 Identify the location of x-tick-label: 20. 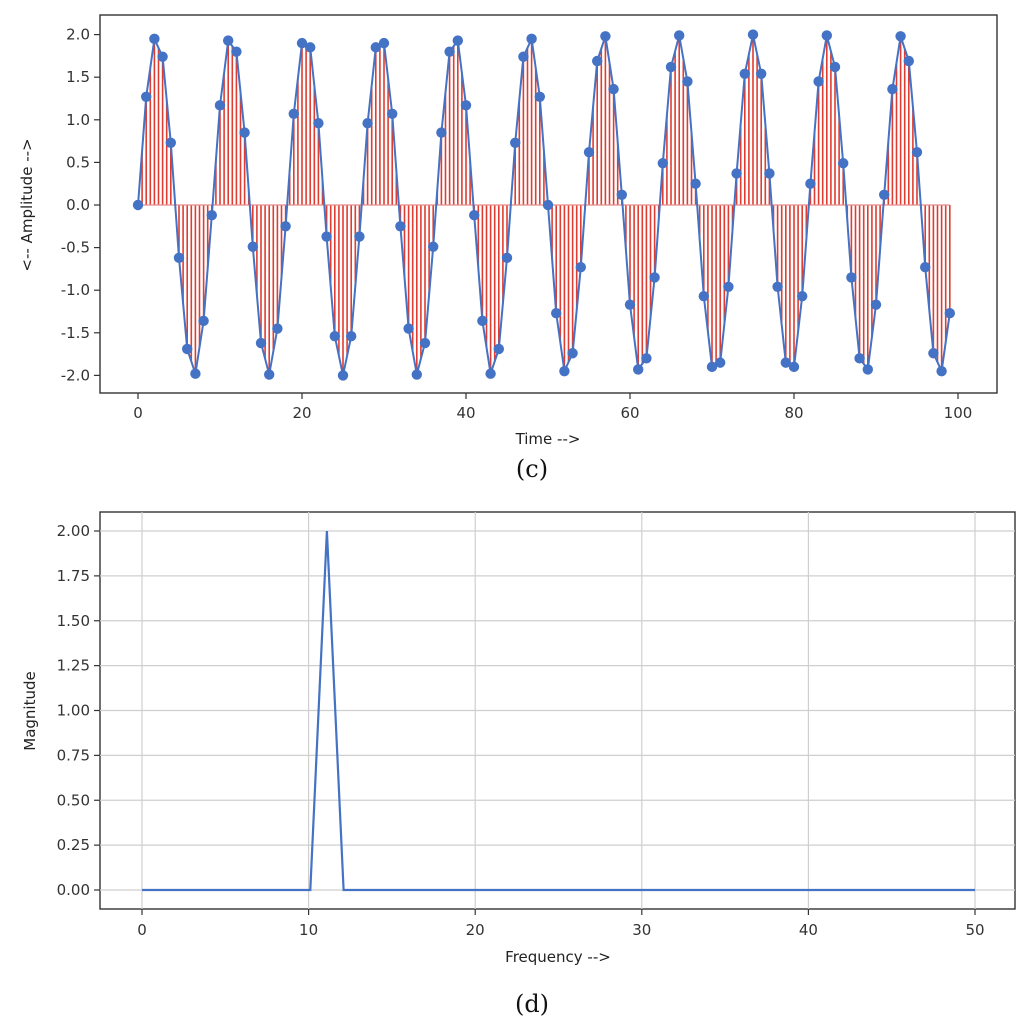
(475, 930).